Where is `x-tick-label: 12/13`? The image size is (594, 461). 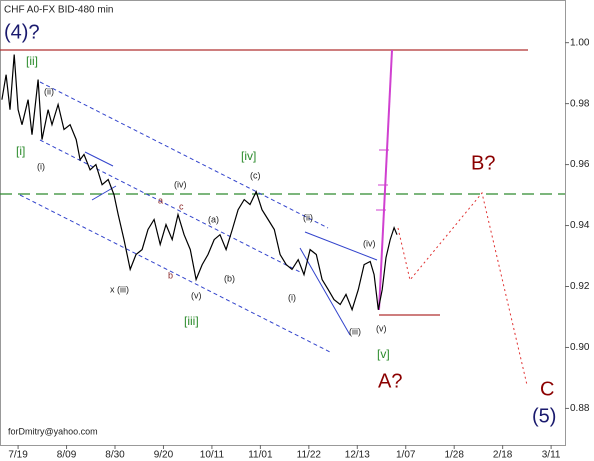
x-tick-label: 12/13 is located at coordinates (357, 455).